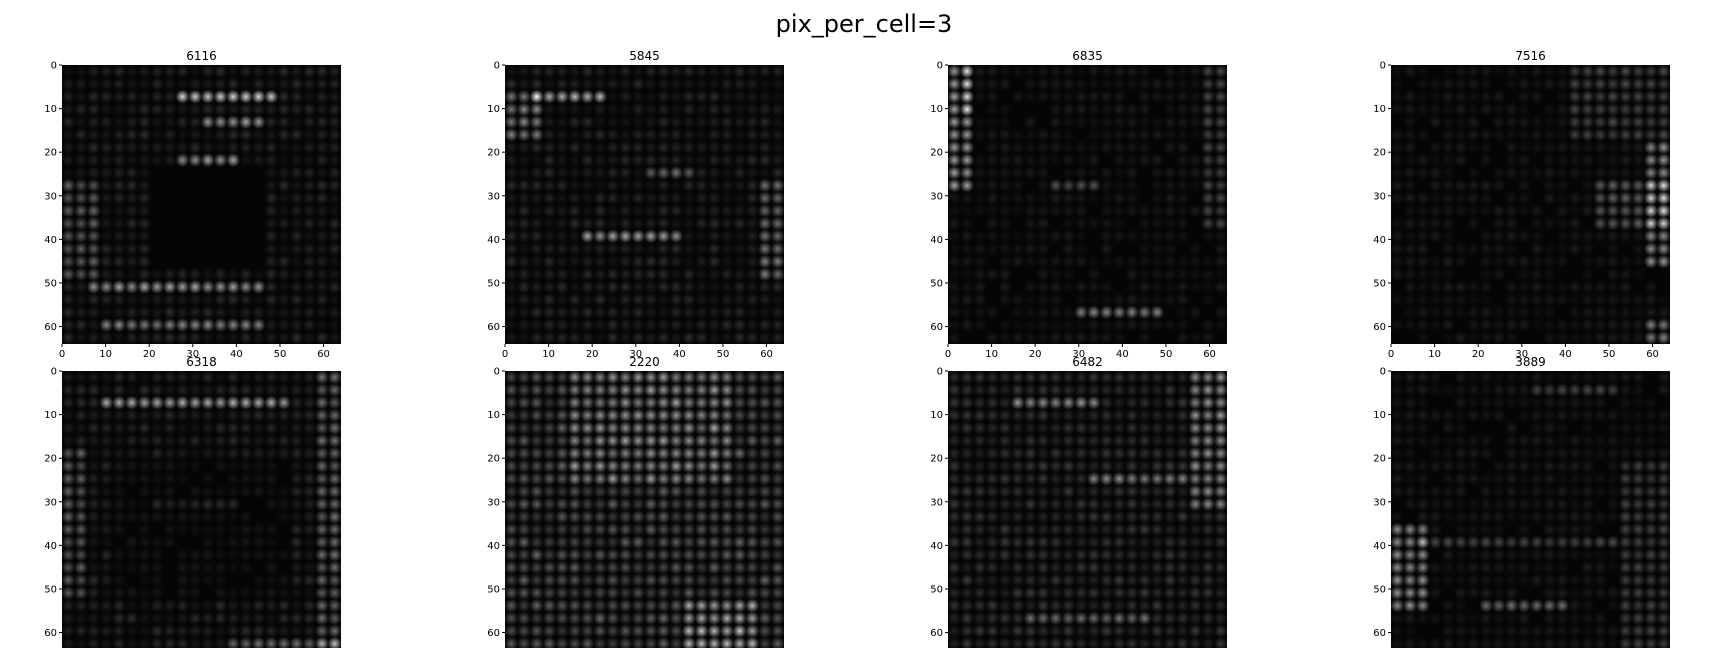 This screenshot has width=1728, height=648. I want to click on figure-title: pix_per_cell=3, so click(864, 24).